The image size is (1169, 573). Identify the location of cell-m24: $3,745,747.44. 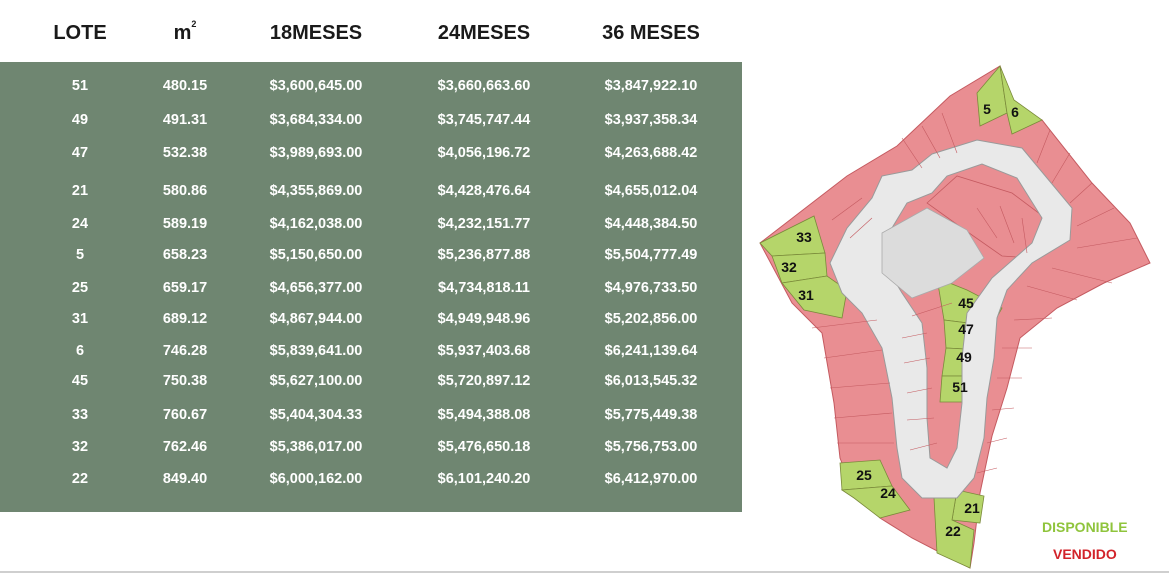
(484, 120).